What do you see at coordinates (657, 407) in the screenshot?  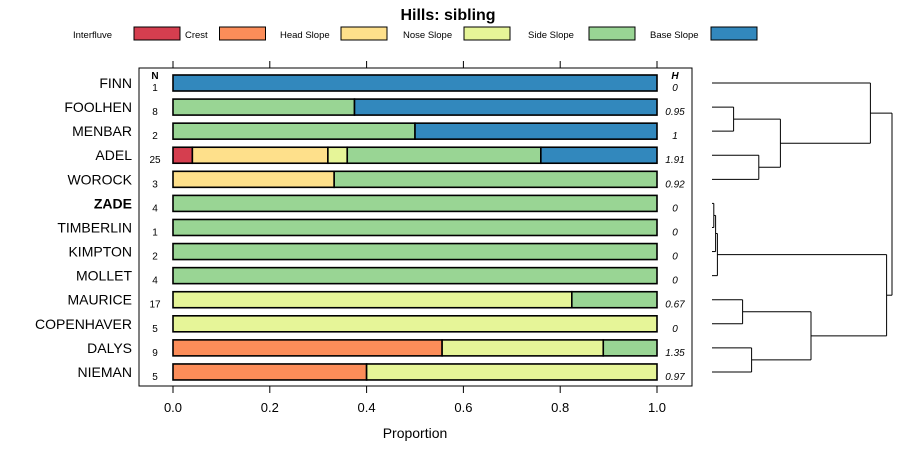 I see `x-tick-label: 1.0` at bounding box center [657, 407].